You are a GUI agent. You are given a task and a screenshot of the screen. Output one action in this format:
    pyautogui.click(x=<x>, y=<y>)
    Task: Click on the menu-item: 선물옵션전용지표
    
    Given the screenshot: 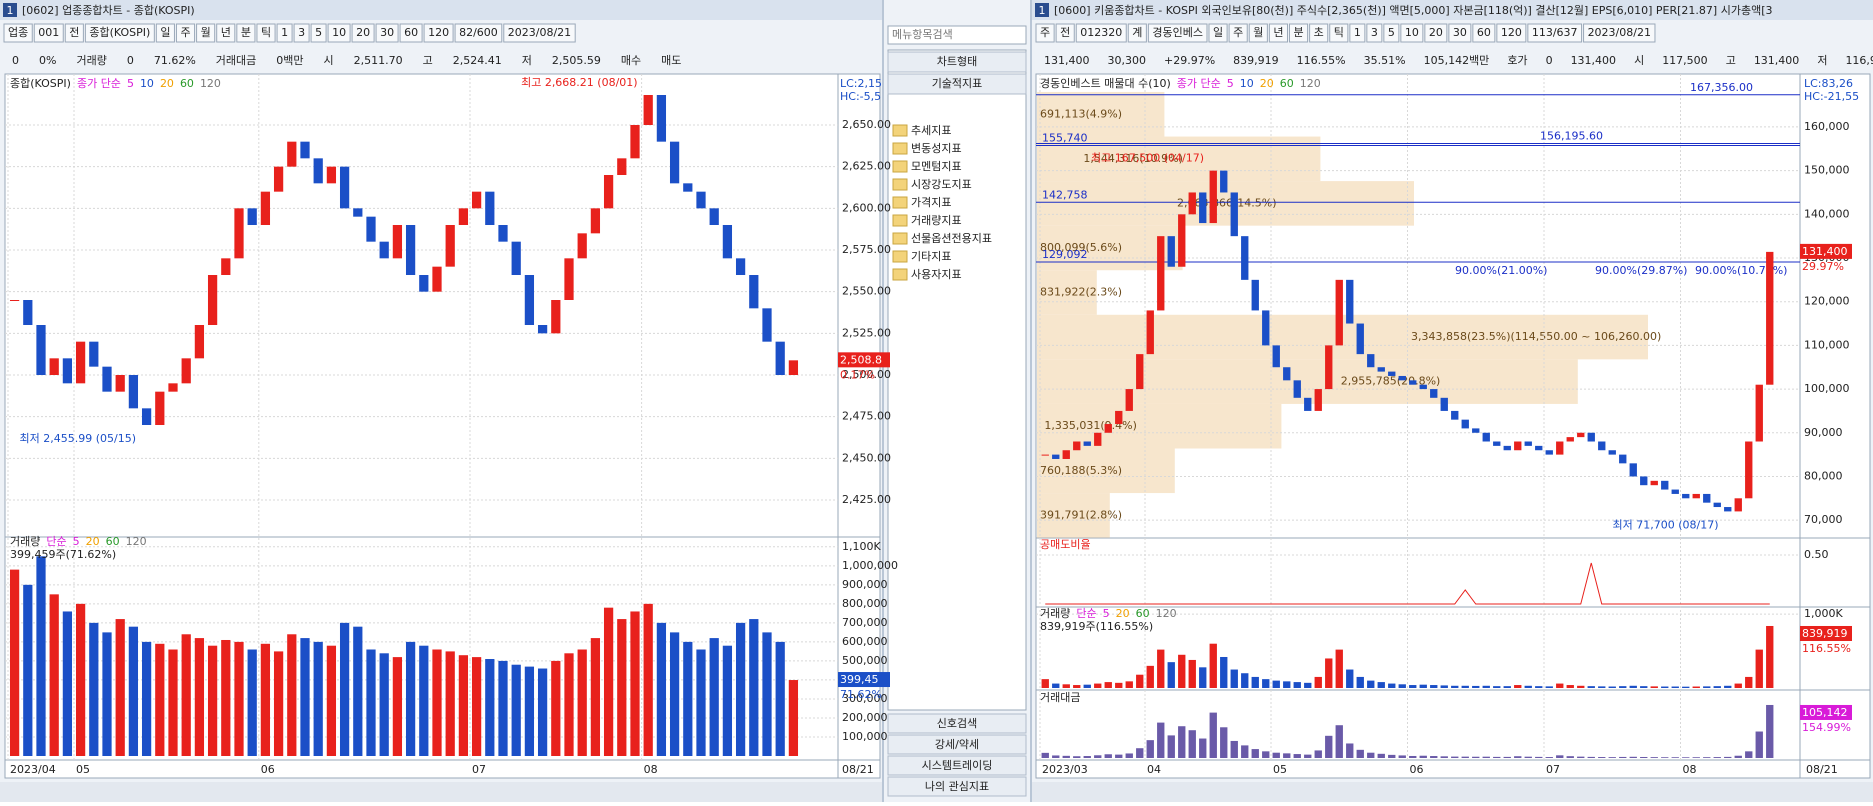 What is the action you would take?
    pyautogui.click(x=951, y=238)
    